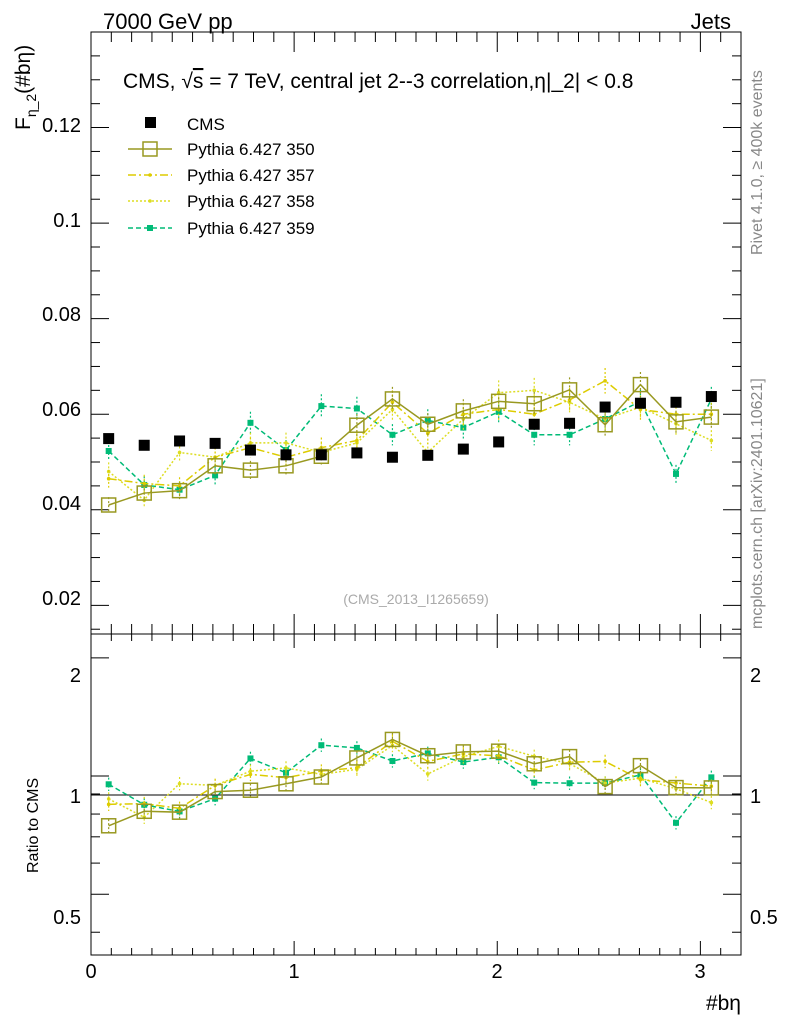  What do you see at coordinates (711, 21) in the screenshot?
I see `process-header: Jets` at bounding box center [711, 21].